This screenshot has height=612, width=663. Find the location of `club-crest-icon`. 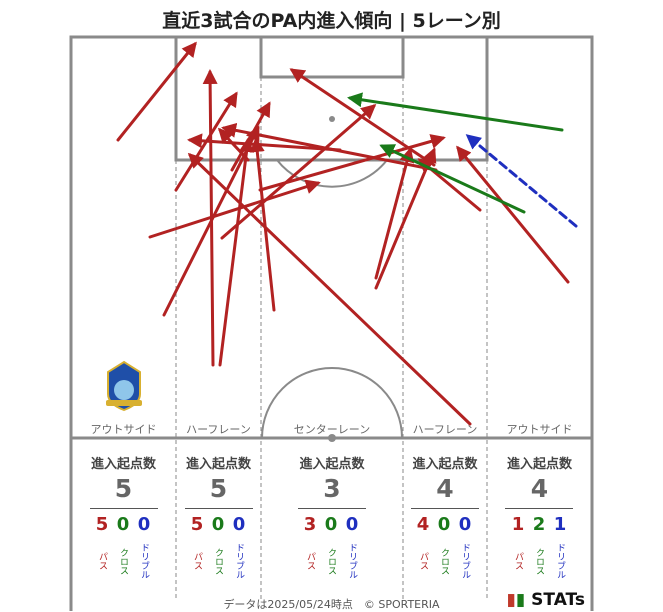

club-crest-icon is located at coordinates (124, 386).